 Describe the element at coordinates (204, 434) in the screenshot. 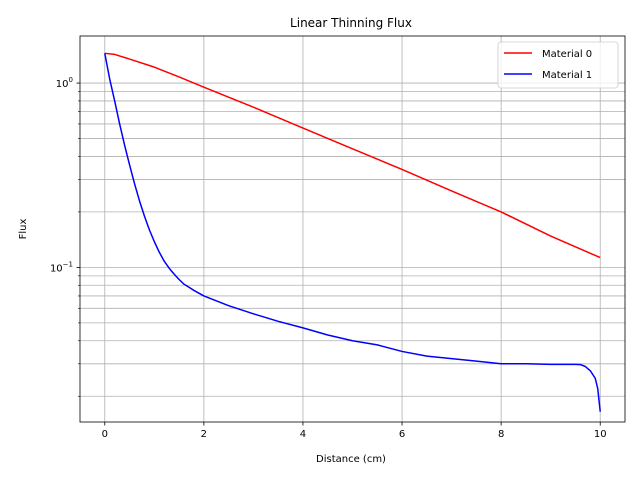

I see `x-tick-label: 2` at that location.